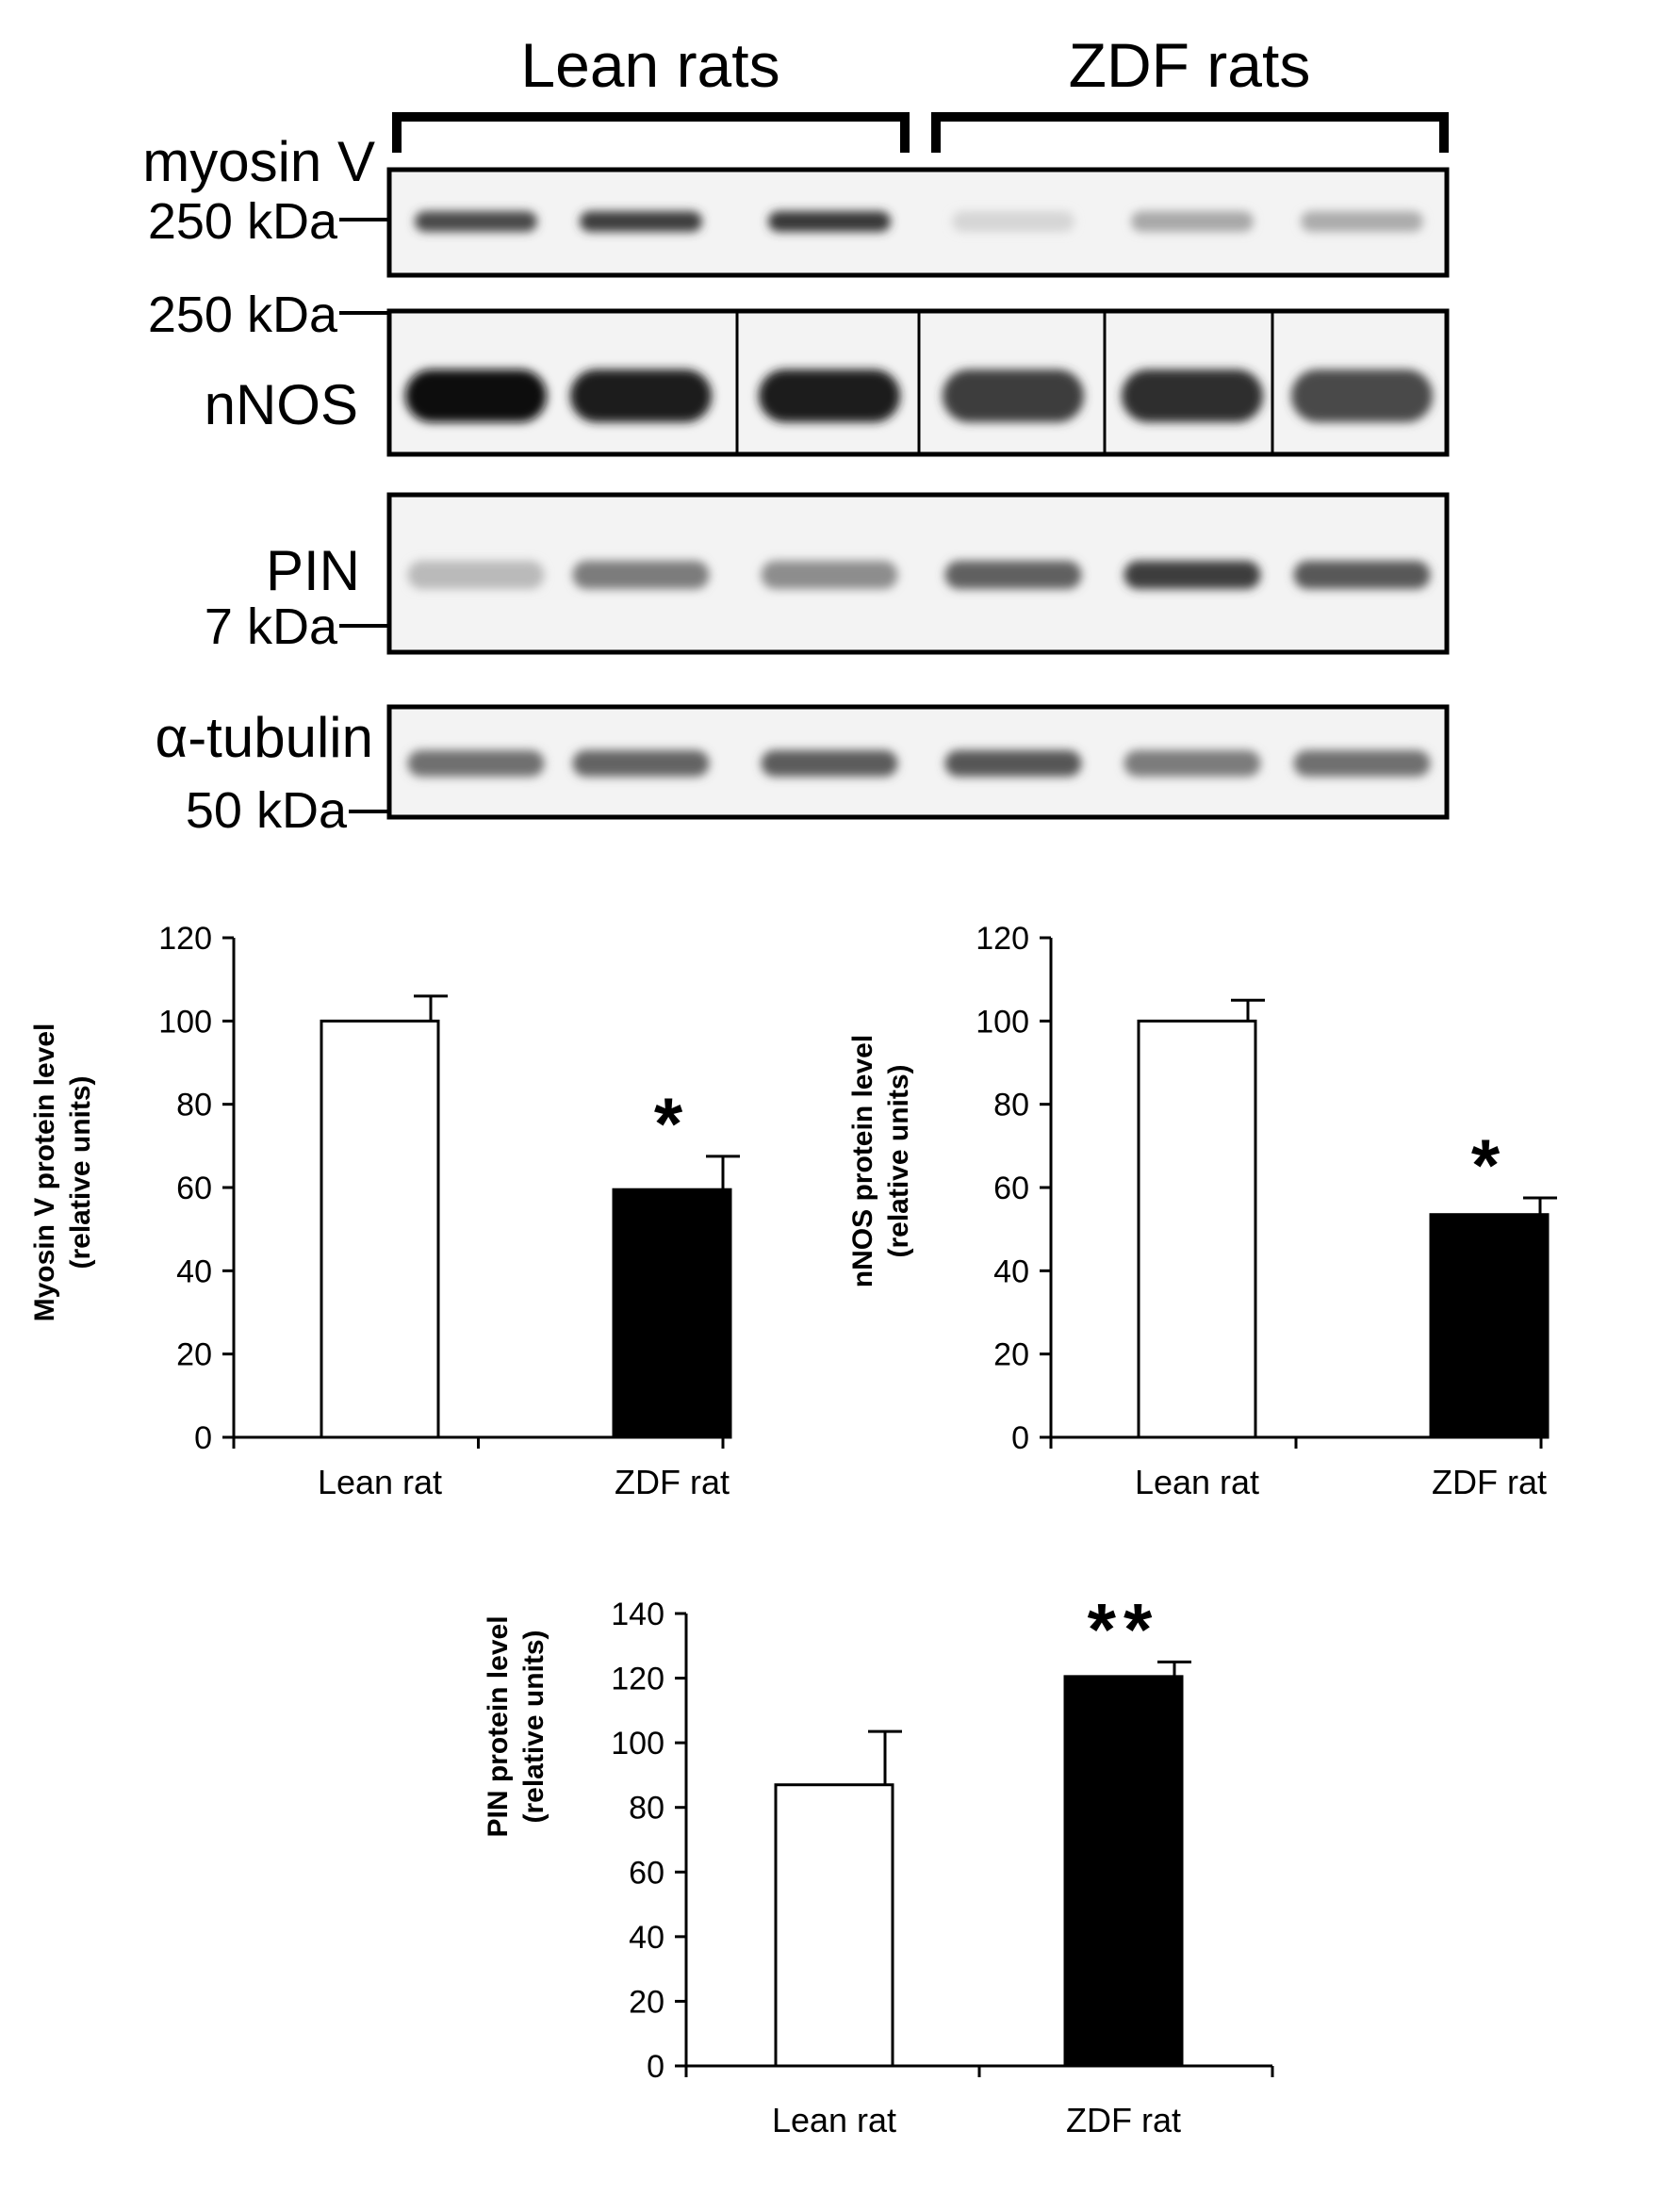  I want to click on blot-panel-alpha-tubulin: α-tubulin 50 kDa, so click(803, 771).